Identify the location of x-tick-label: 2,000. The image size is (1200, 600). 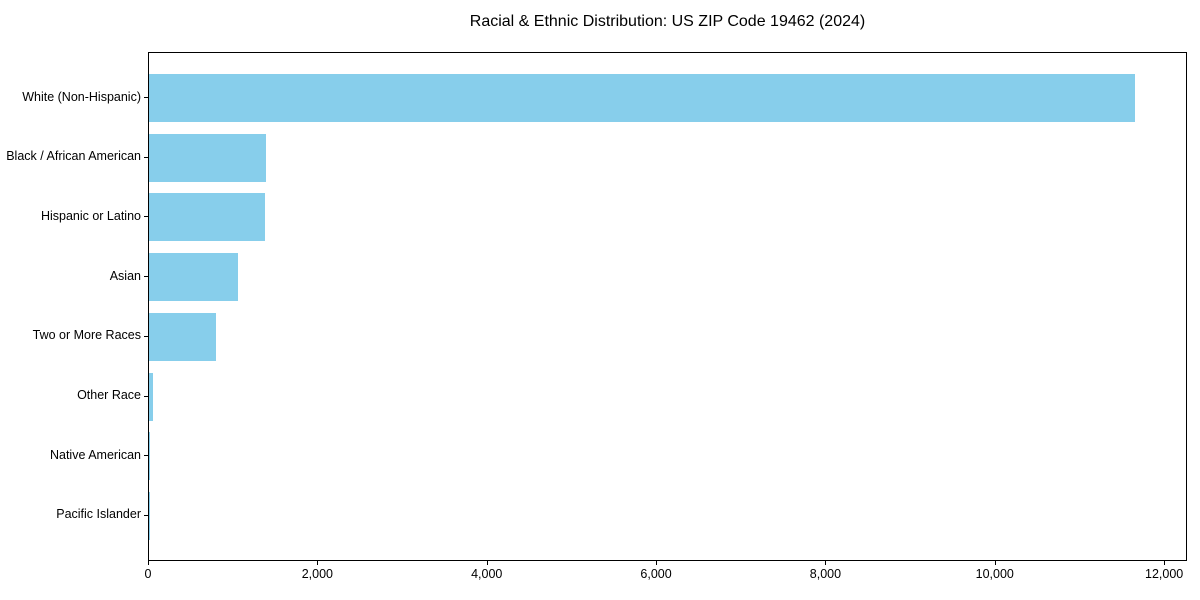
(317, 574).